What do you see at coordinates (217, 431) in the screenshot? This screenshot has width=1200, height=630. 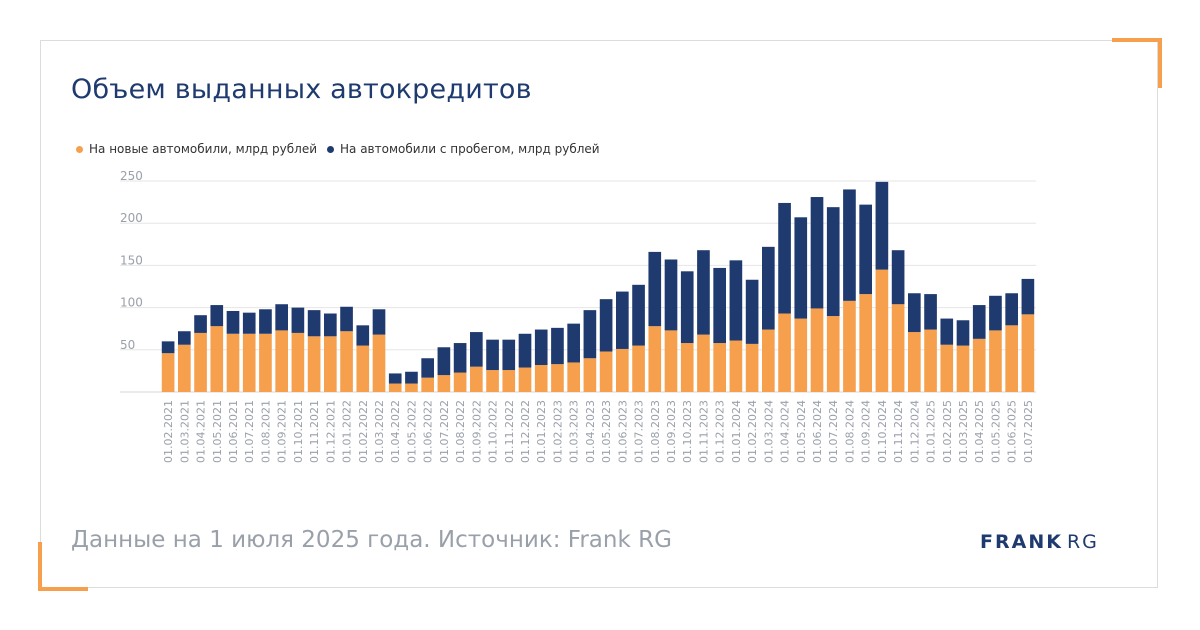 I see `x-tick-label: 01.05.2021` at bounding box center [217, 431].